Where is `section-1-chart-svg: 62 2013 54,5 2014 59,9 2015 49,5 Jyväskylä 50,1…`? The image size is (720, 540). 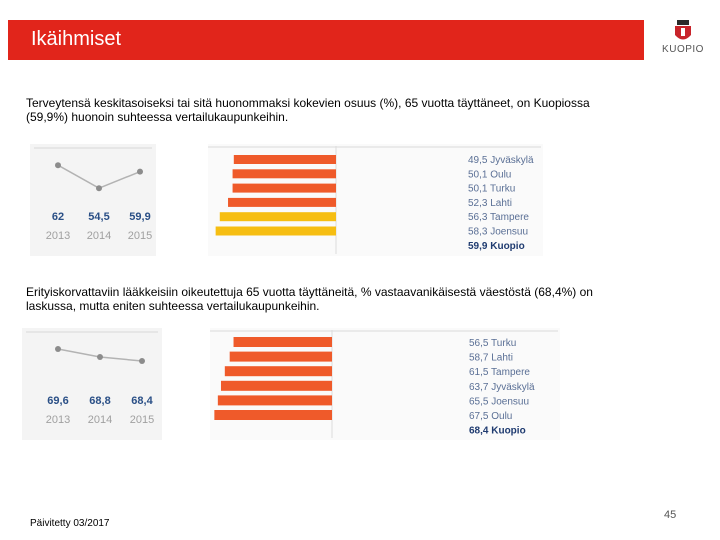
section-1-chart-svg: 62 2013 54,5 2014 59,9 2015 49,5 Jyväskylä 50,1… is located at coordinates (286, 200).